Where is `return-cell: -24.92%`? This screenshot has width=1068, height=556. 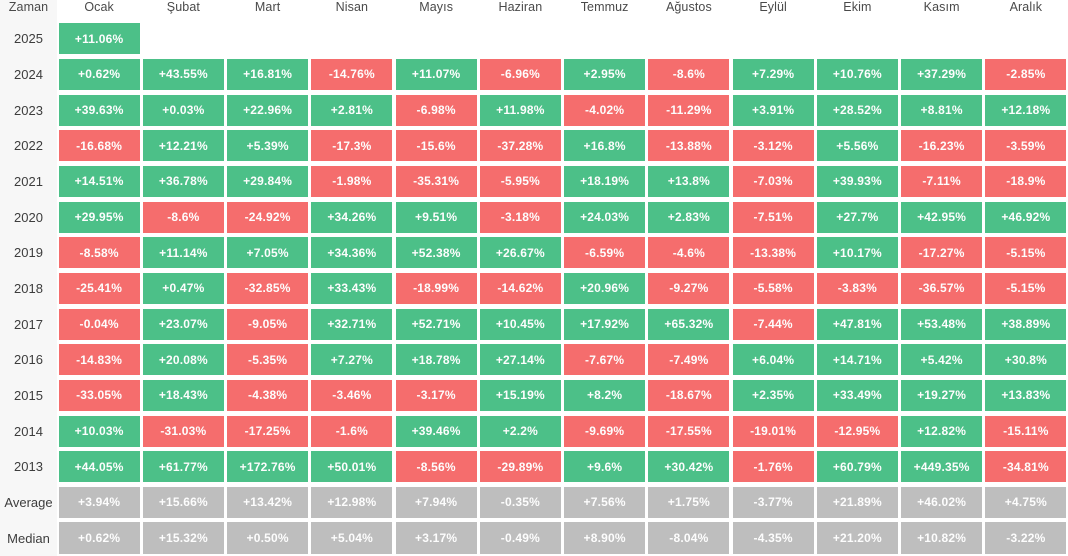
return-cell: -24.92% is located at coordinates (268, 217).